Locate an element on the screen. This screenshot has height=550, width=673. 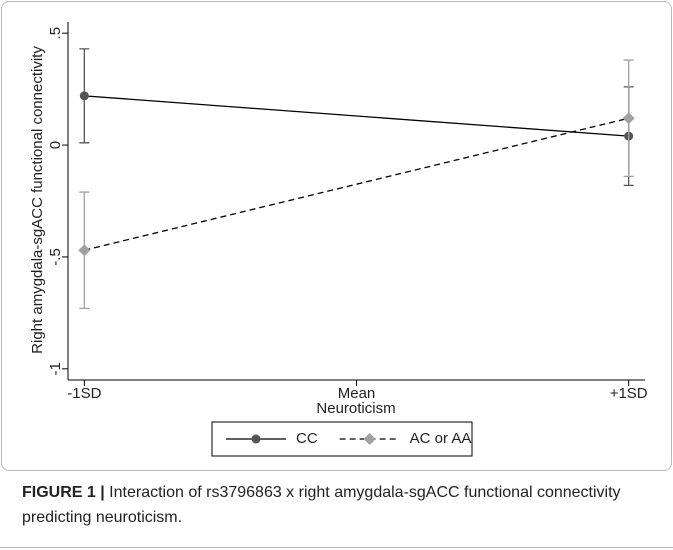
y-tick-label: -.5 is located at coordinates (55, 257).